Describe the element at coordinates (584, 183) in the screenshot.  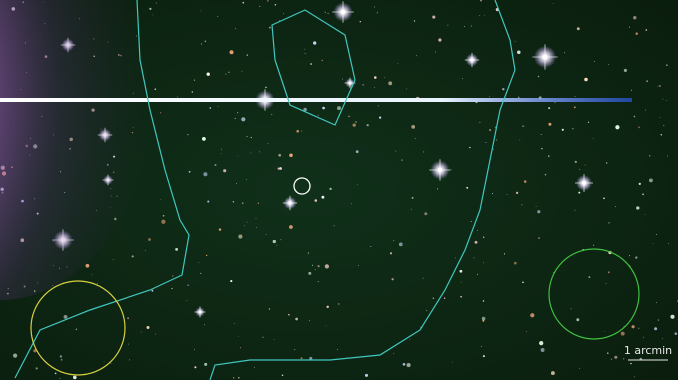
I see `star-core` at that location.